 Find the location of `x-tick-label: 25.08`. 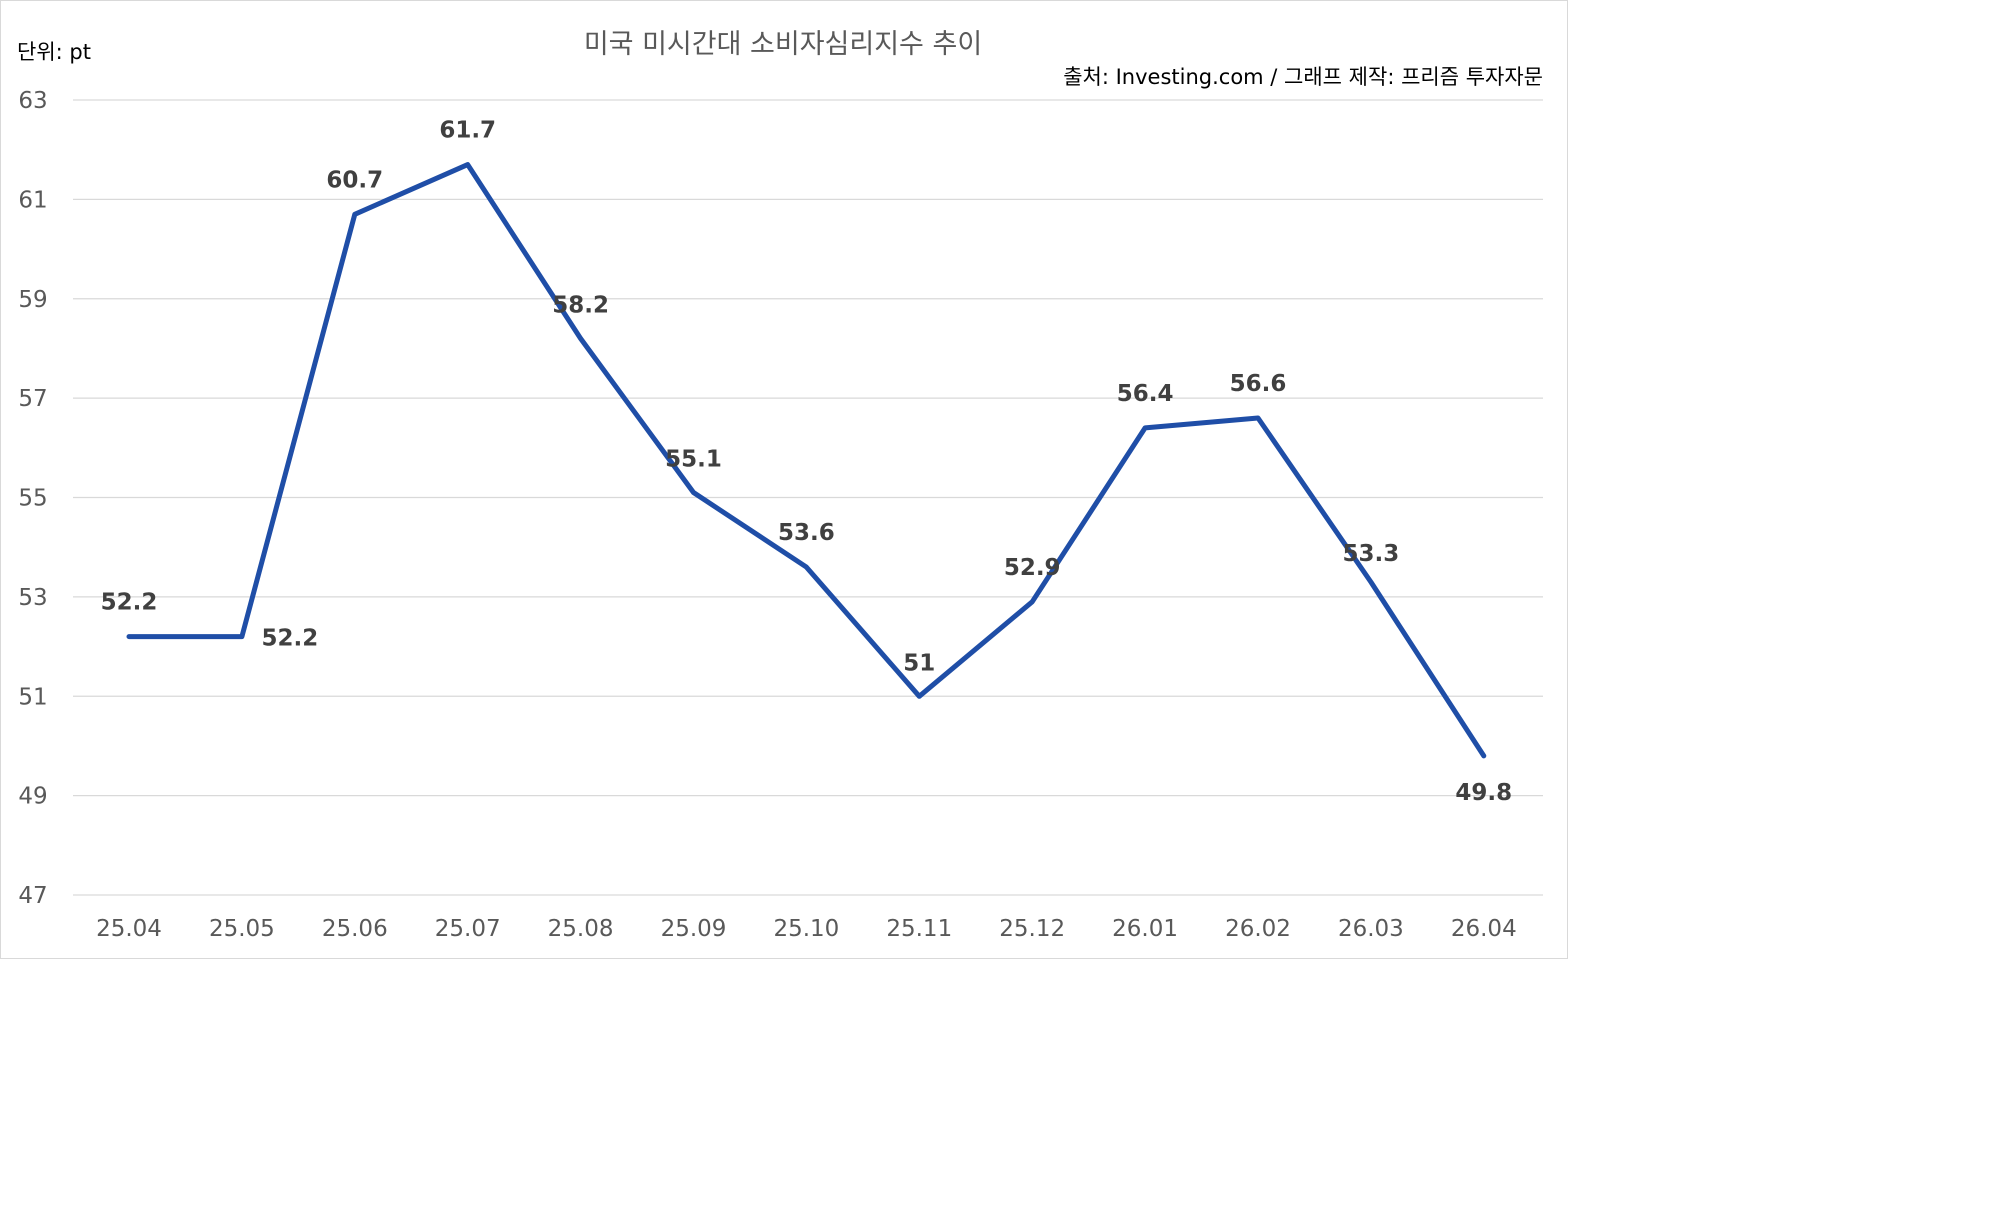

x-tick-label: 25.08 is located at coordinates (581, 929).